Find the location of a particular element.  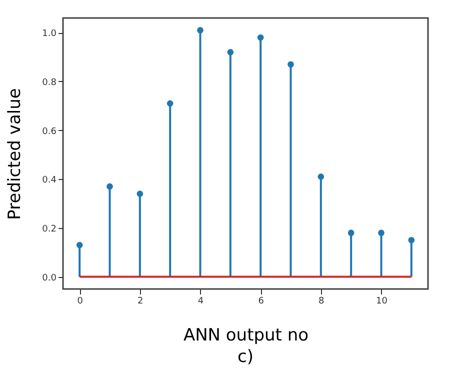

x-tick-label: 10 is located at coordinates (382, 301).